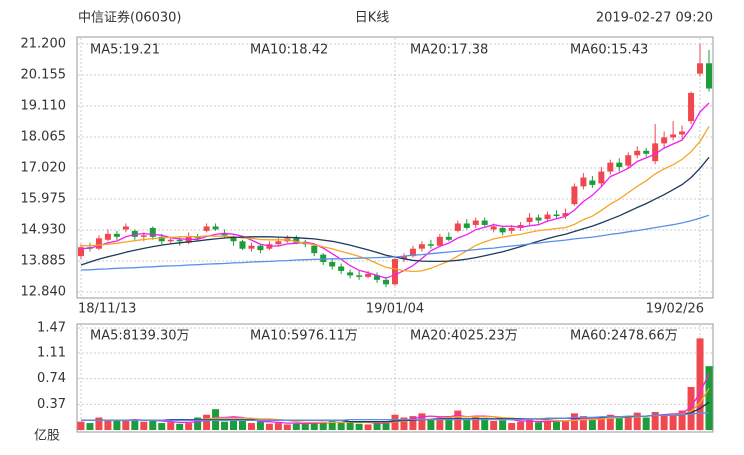 Image resolution: width=744 pixels, height=455 pixels. What do you see at coordinates (51, 404) in the screenshot?
I see `y-tick-label: 0.37` at bounding box center [51, 404].